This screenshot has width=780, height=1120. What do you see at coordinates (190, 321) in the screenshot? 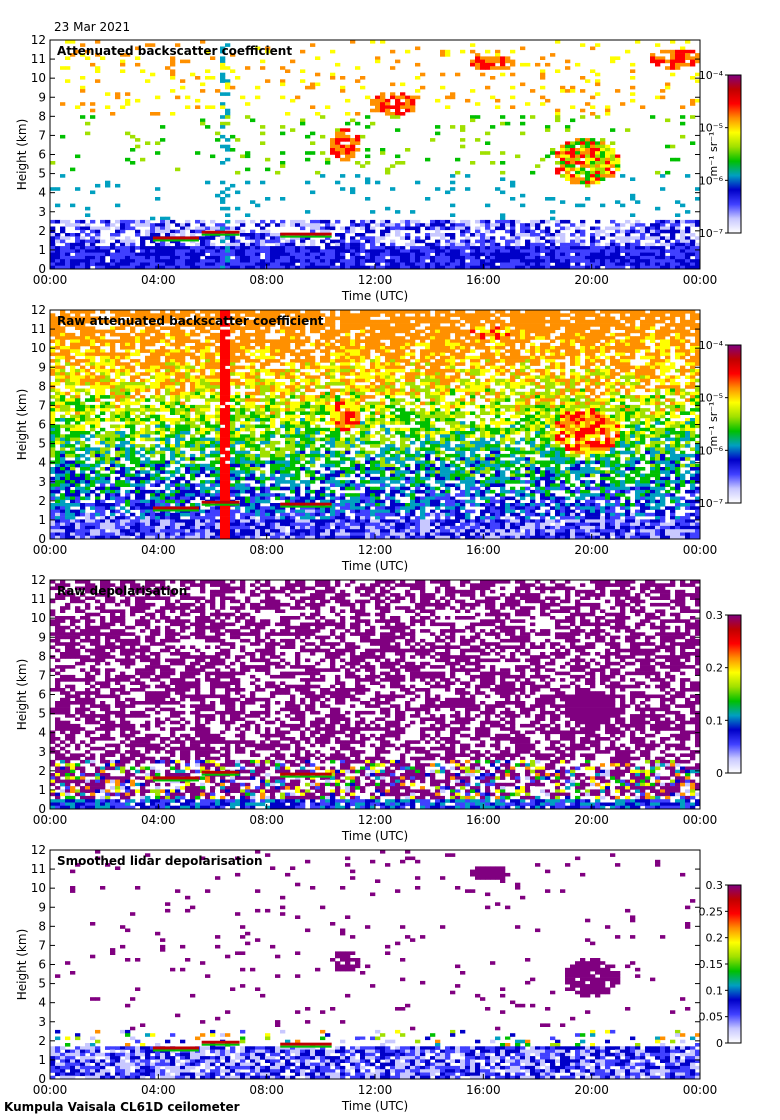
I see `panel-title: Raw attenuated backscatter coefficient` at bounding box center [190, 321].